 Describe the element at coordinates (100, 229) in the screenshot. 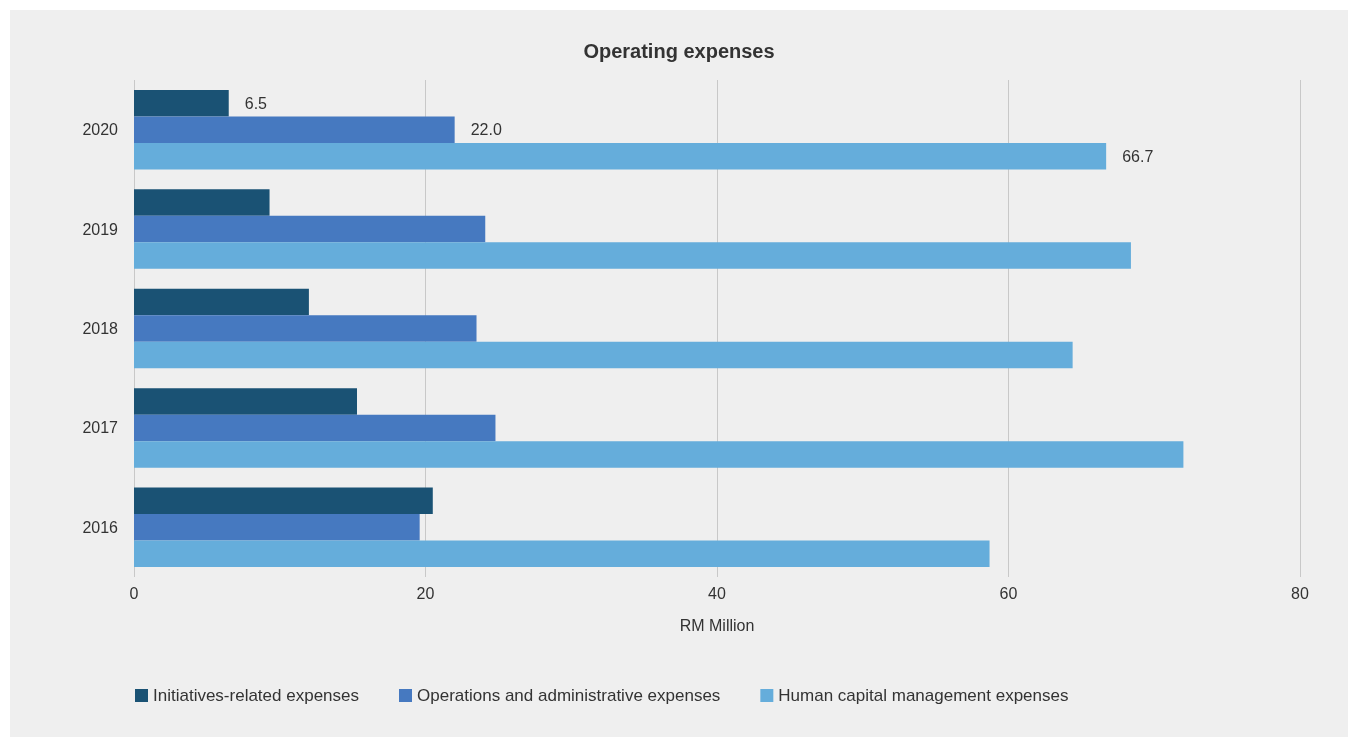

I see `y-tick-label: 2019` at that location.